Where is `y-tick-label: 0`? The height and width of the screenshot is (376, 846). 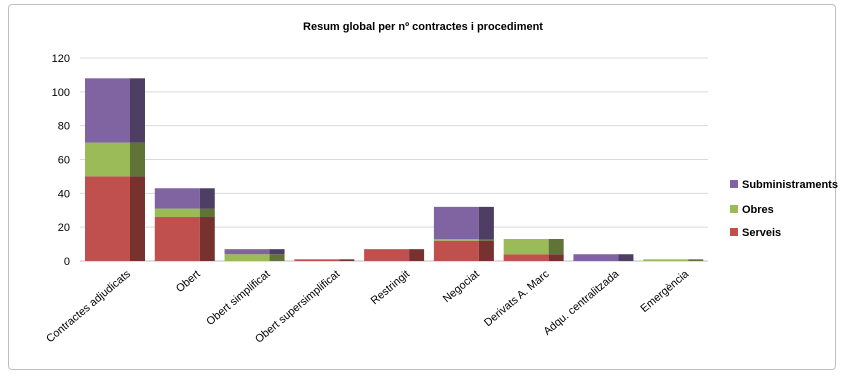 y-tick-label: 0 is located at coordinates (67, 262).